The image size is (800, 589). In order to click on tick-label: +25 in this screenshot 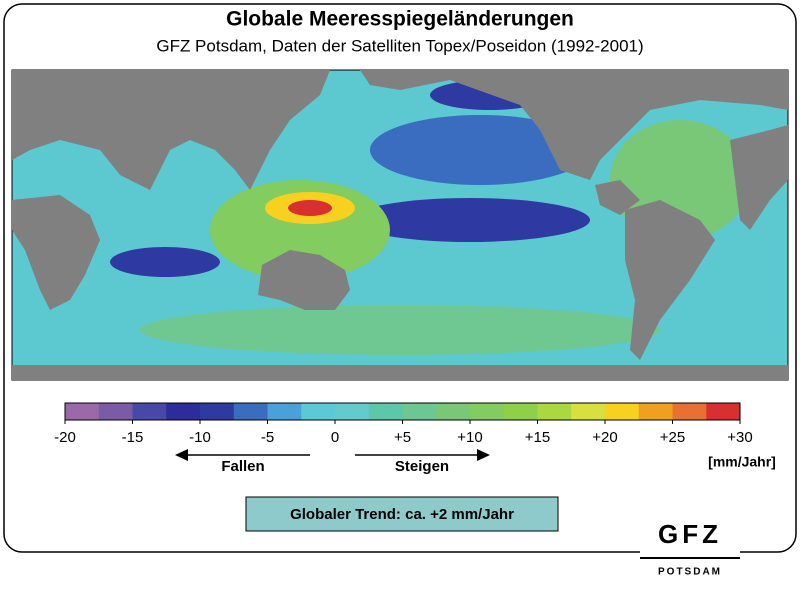, I will do `click(672, 437)`.